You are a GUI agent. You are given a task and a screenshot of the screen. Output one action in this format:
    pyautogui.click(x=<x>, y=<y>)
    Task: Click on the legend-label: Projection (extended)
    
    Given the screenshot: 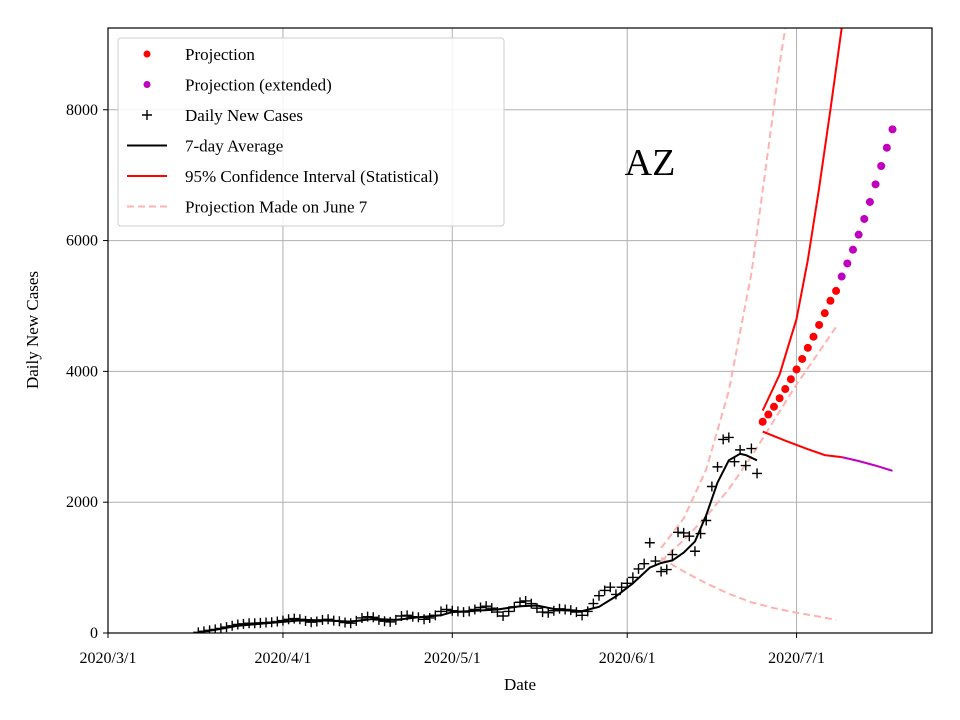 What is the action you would take?
    pyautogui.click(x=258, y=85)
    